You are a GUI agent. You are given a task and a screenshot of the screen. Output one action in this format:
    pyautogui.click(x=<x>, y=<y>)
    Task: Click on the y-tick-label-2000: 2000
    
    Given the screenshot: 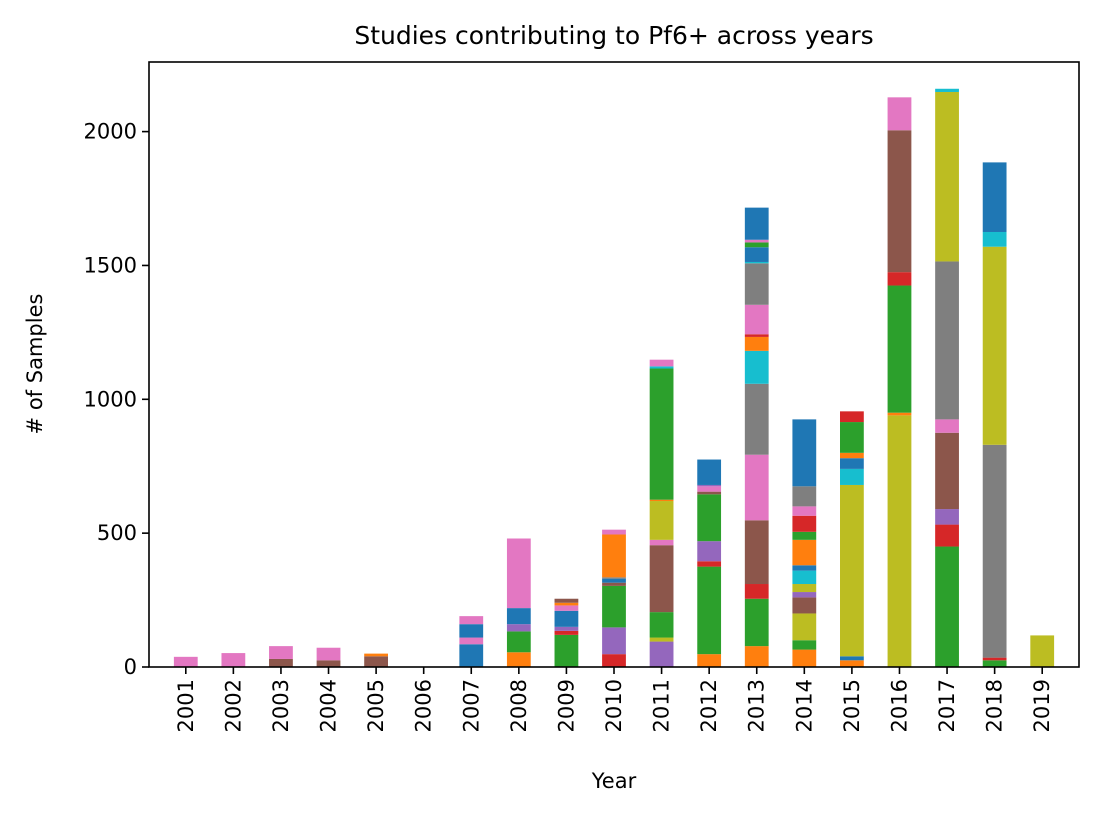 What is the action you would take?
    pyautogui.click(x=110, y=132)
    